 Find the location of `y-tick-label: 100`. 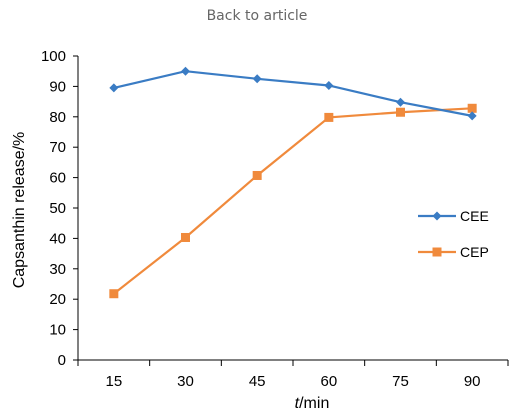

y-tick-label: 100 is located at coordinates (53, 56).